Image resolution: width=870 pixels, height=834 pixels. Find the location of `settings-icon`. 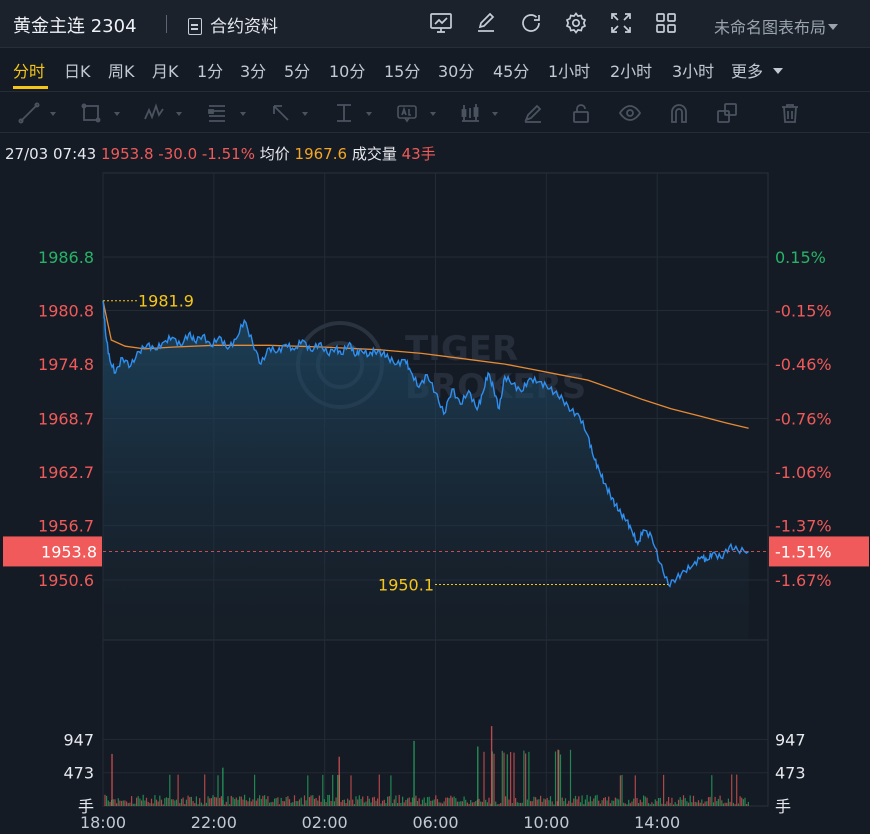

settings-icon is located at coordinates (576, 23).